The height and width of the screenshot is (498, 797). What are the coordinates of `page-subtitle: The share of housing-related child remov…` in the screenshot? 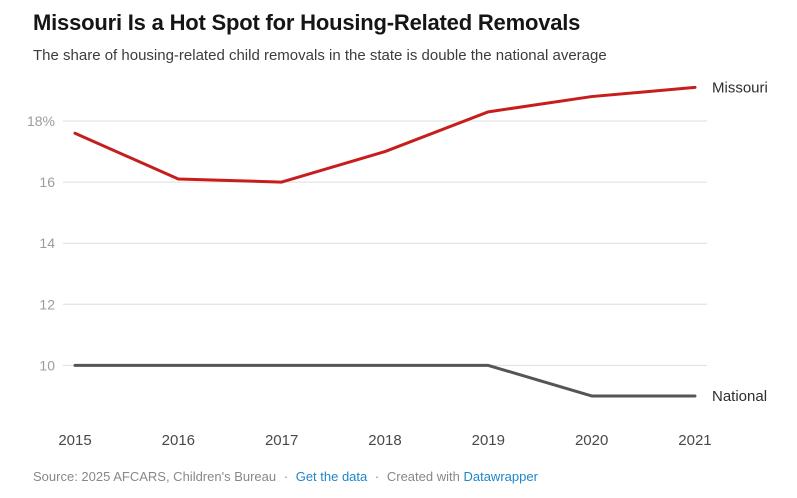 It's located at (320, 56).